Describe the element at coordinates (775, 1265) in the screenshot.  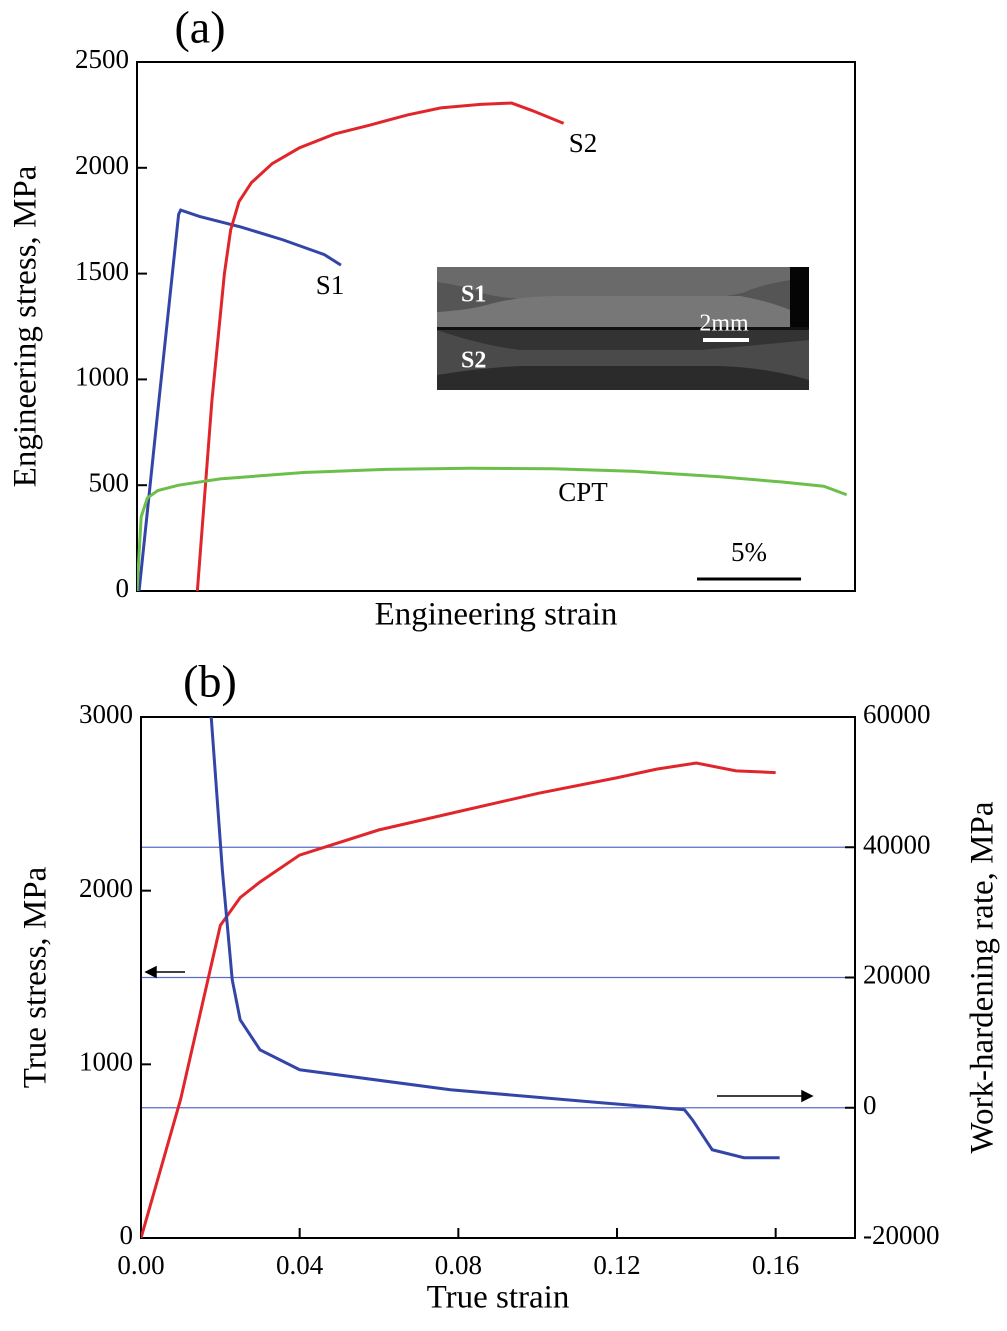
I see `x-tick-label: 0.16` at that location.